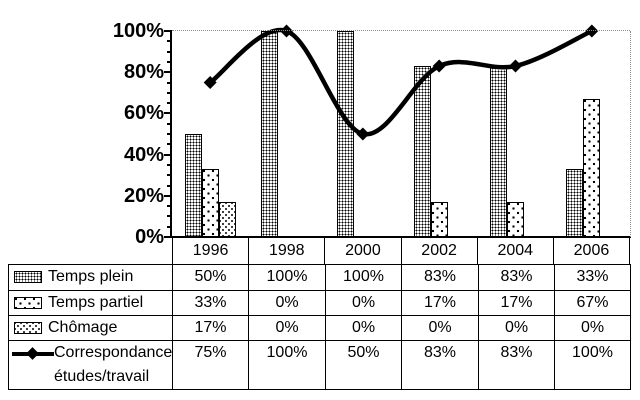 The image size is (640, 400). What do you see at coordinates (143, 195) in the screenshot?
I see `y-axis-tick-label: 20%` at bounding box center [143, 195].